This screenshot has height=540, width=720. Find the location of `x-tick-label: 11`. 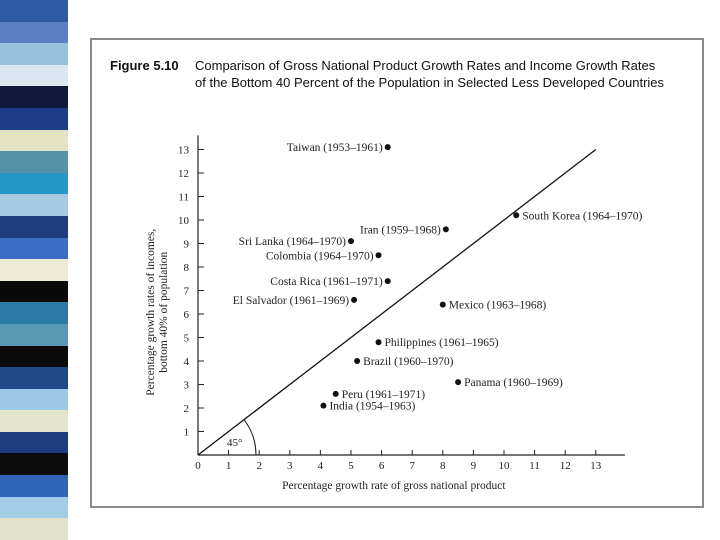

x-tick-label: 11 is located at coordinates (534, 466).